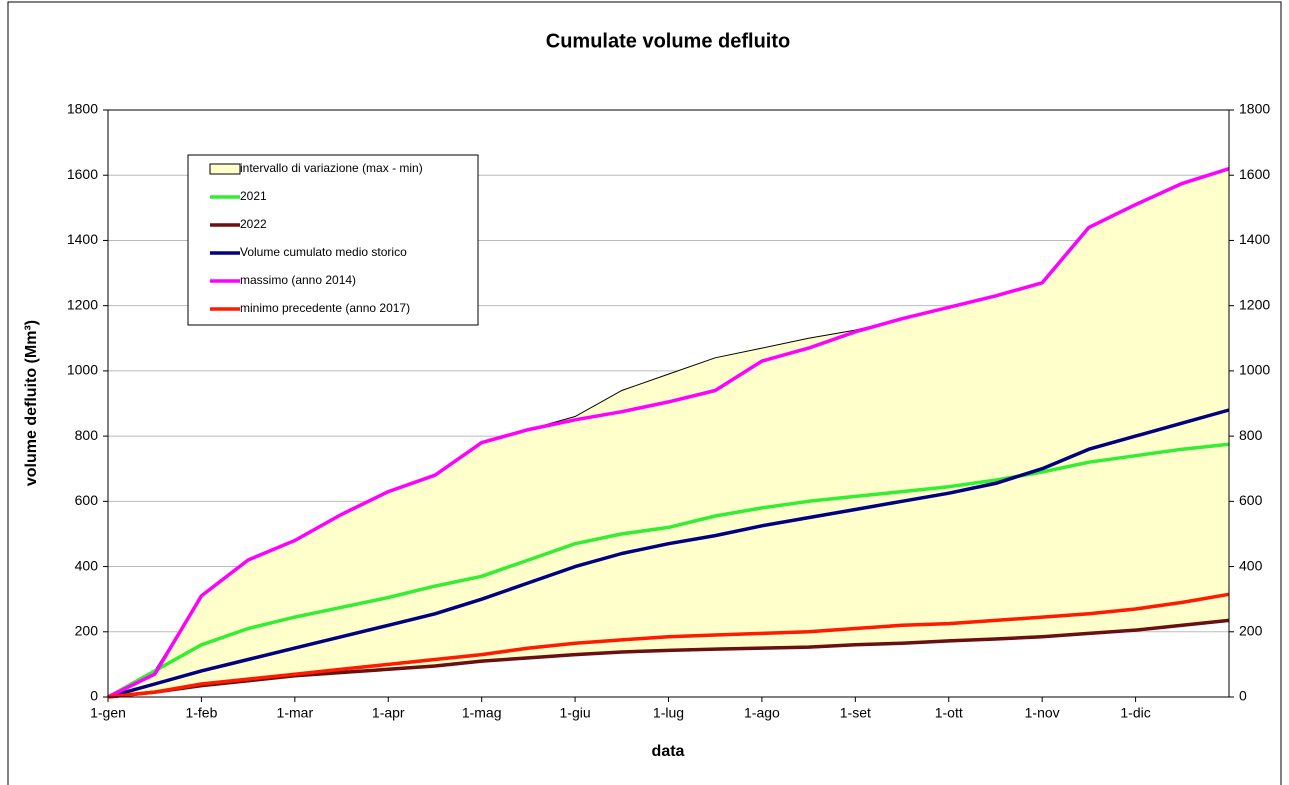 The width and height of the screenshot is (1289, 785). I want to click on x-tick-label: 1-ago, so click(762, 713).